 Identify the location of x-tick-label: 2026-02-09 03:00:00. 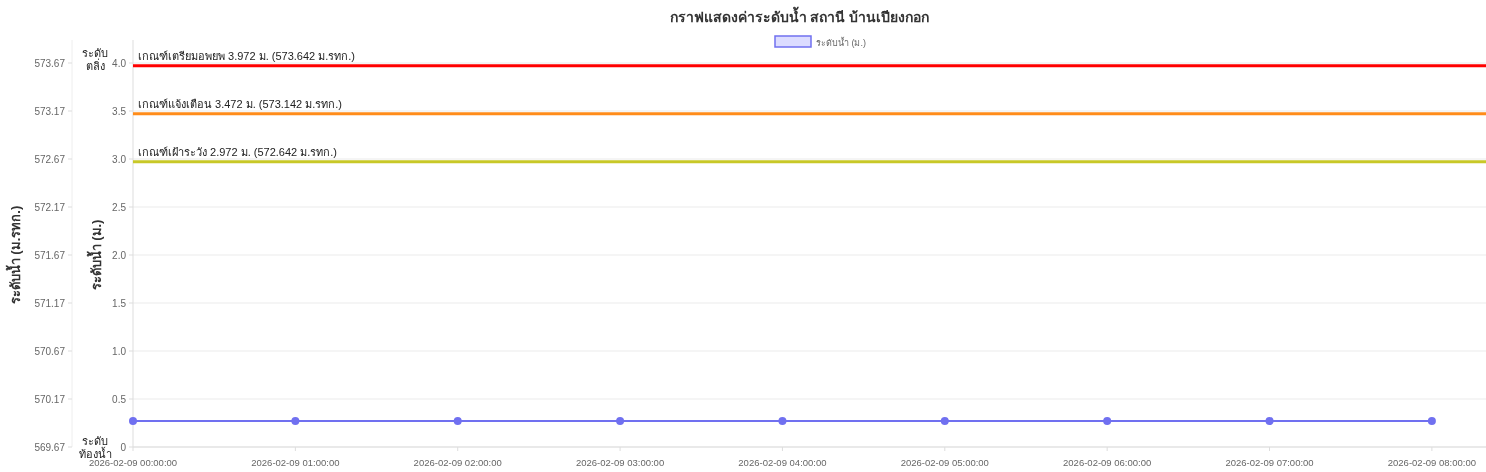
(620, 462).